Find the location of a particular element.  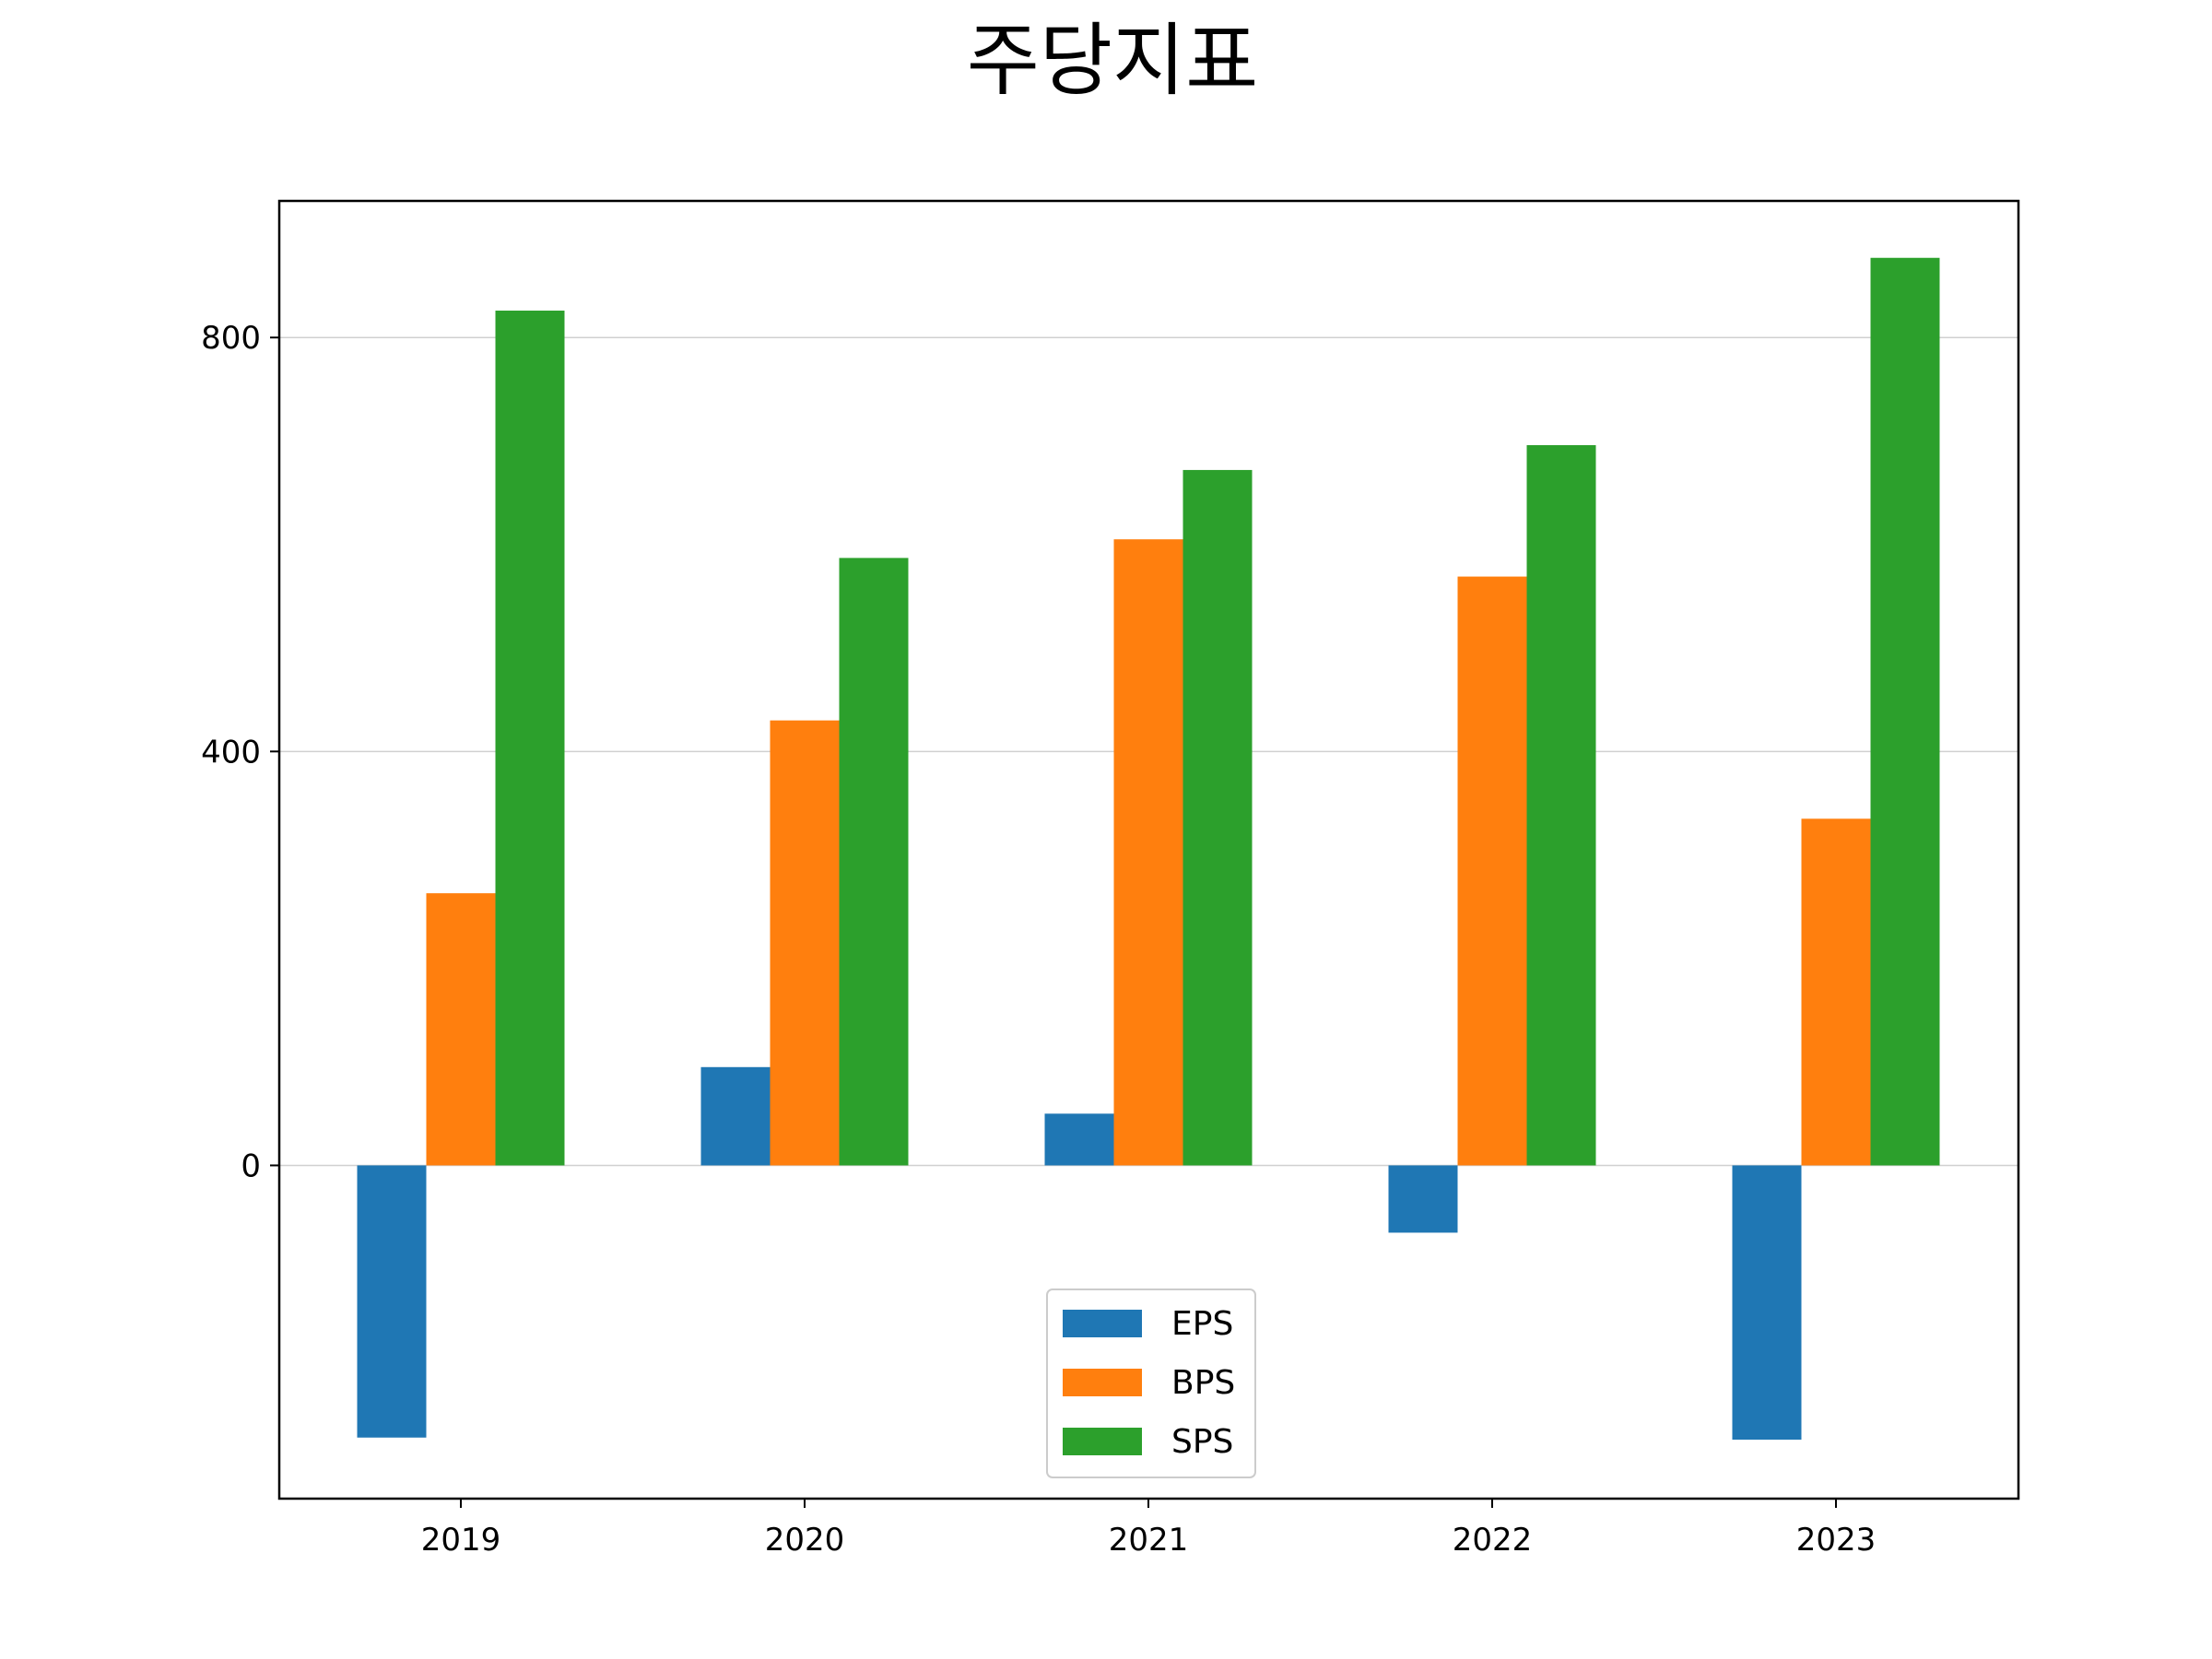

legend-label-eps: EPS is located at coordinates (1202, 1324).